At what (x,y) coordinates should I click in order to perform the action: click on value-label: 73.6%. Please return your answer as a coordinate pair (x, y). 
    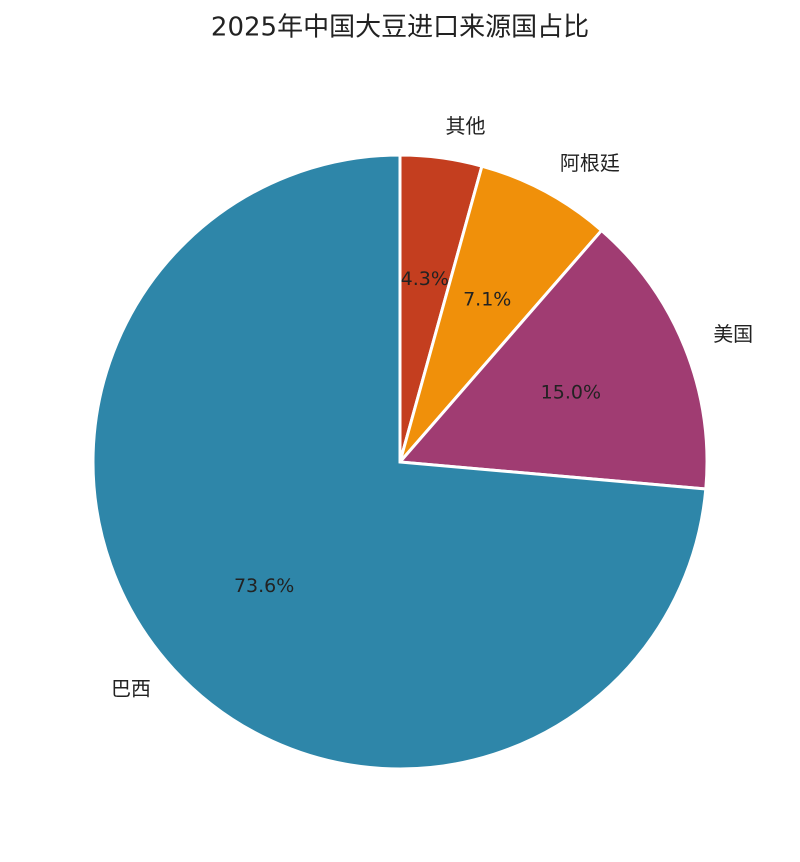
    Looking at the image, I should click on (264, 586).